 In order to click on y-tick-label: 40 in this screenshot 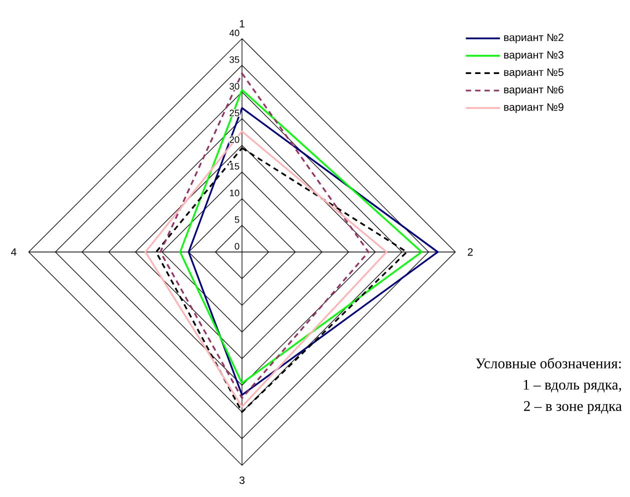, I will do `click(234, 33)`.